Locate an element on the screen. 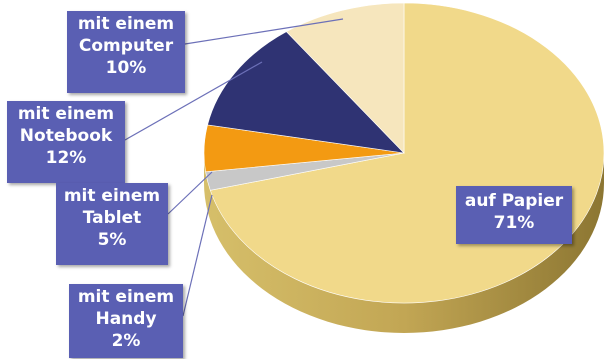 This screenshot has width=608, height=359. label-notebook-line1: mit einem is located at coordinates (66, 114).